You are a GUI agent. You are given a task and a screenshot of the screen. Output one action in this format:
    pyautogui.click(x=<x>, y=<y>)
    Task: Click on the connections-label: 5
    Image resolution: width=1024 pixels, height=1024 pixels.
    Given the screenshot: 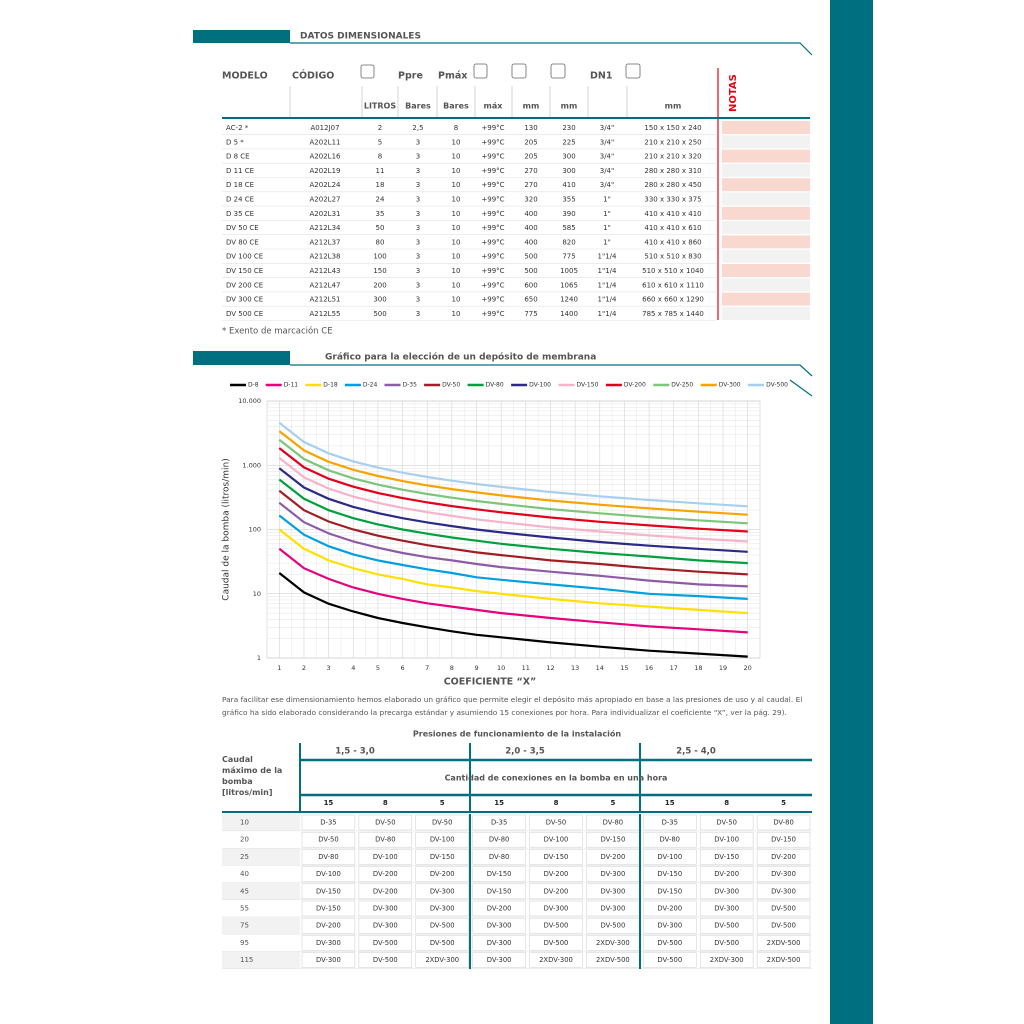 What is the action you would take?
    pyautogui.click(x=612, y=803)
    